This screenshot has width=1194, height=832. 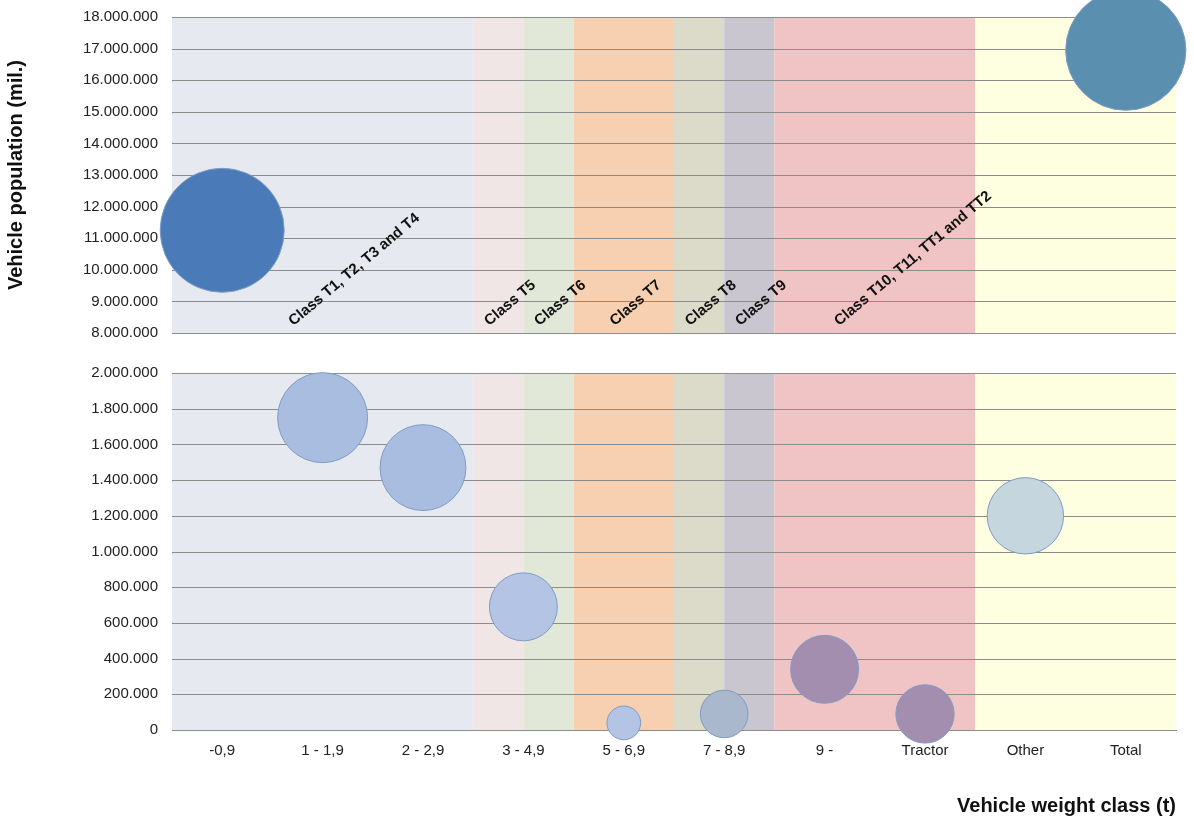 What do you see at coordinates (624, 750) in the screenshot?
I see `x-tick-label: 5 - 6,9` at bounding box center [624, 750].